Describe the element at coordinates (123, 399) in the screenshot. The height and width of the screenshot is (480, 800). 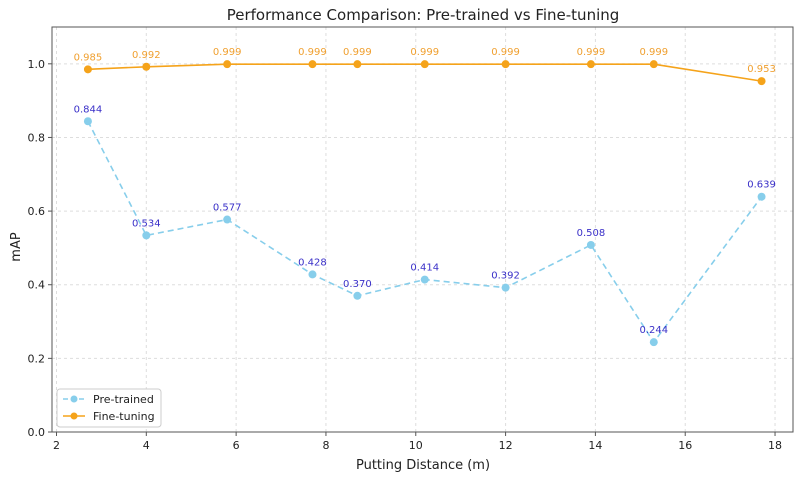
I see `legend-pretrained-label: Pre-trained` at that location.